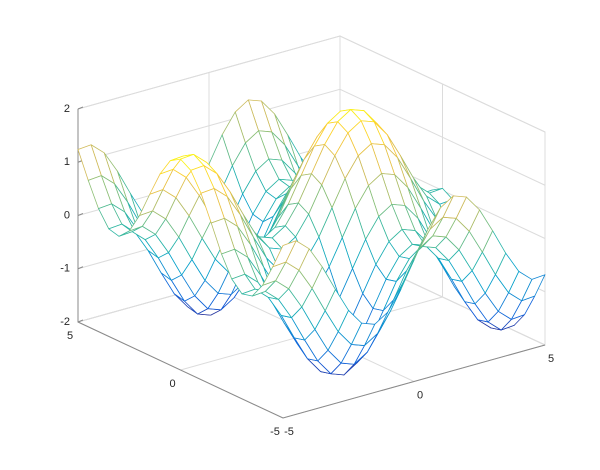  What do you see at coordinates (65, 322) in the screenshot?
I see `z-tick-label: -2` at bounding box center [65, 322].